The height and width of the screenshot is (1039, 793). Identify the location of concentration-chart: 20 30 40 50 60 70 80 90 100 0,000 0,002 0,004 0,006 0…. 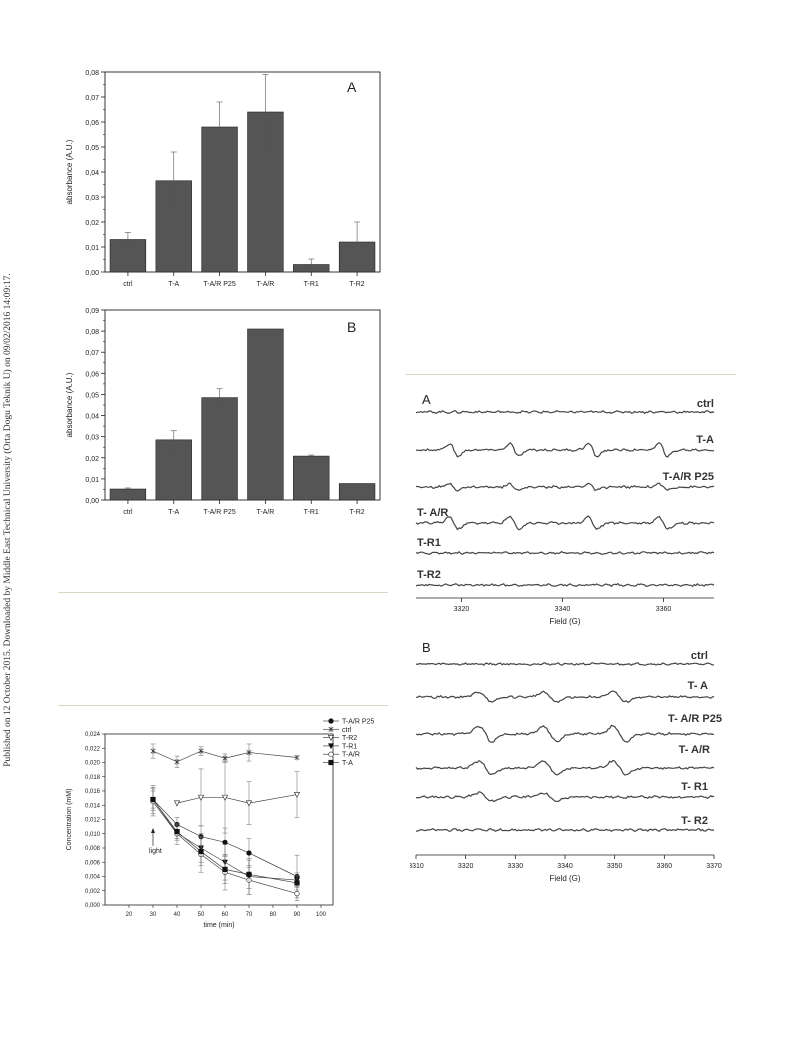
(220, 823).